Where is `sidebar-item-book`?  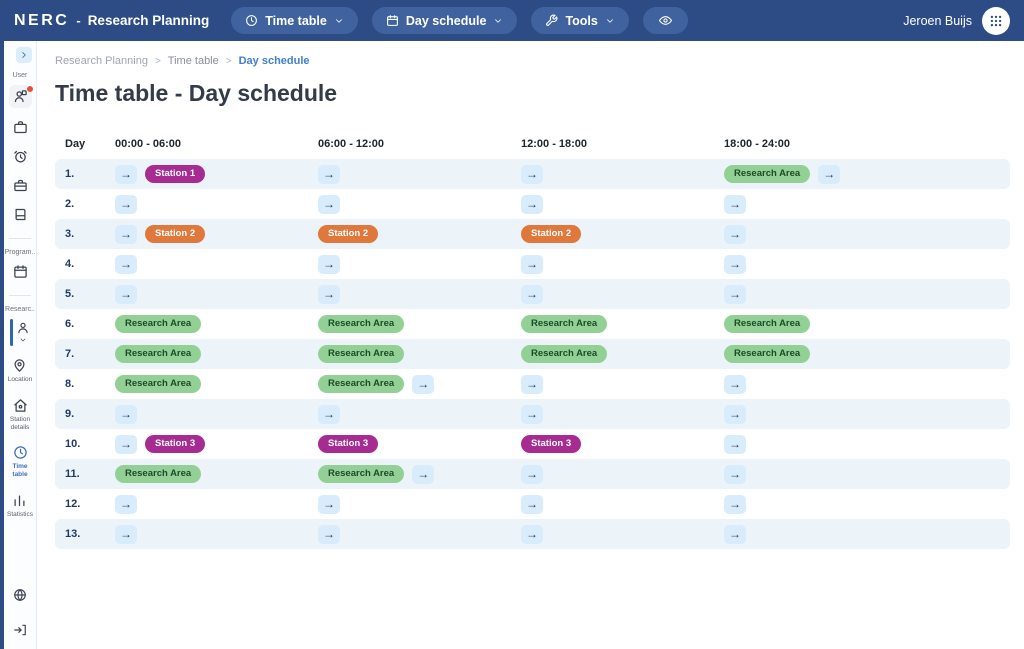 sidebar-item-book is located at coordinates (20, 214).